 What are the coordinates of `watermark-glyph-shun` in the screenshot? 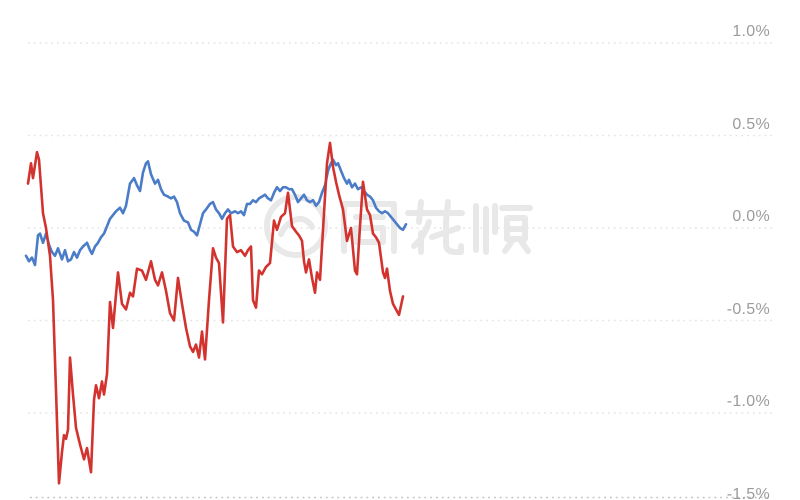 It's located at (503, 229).